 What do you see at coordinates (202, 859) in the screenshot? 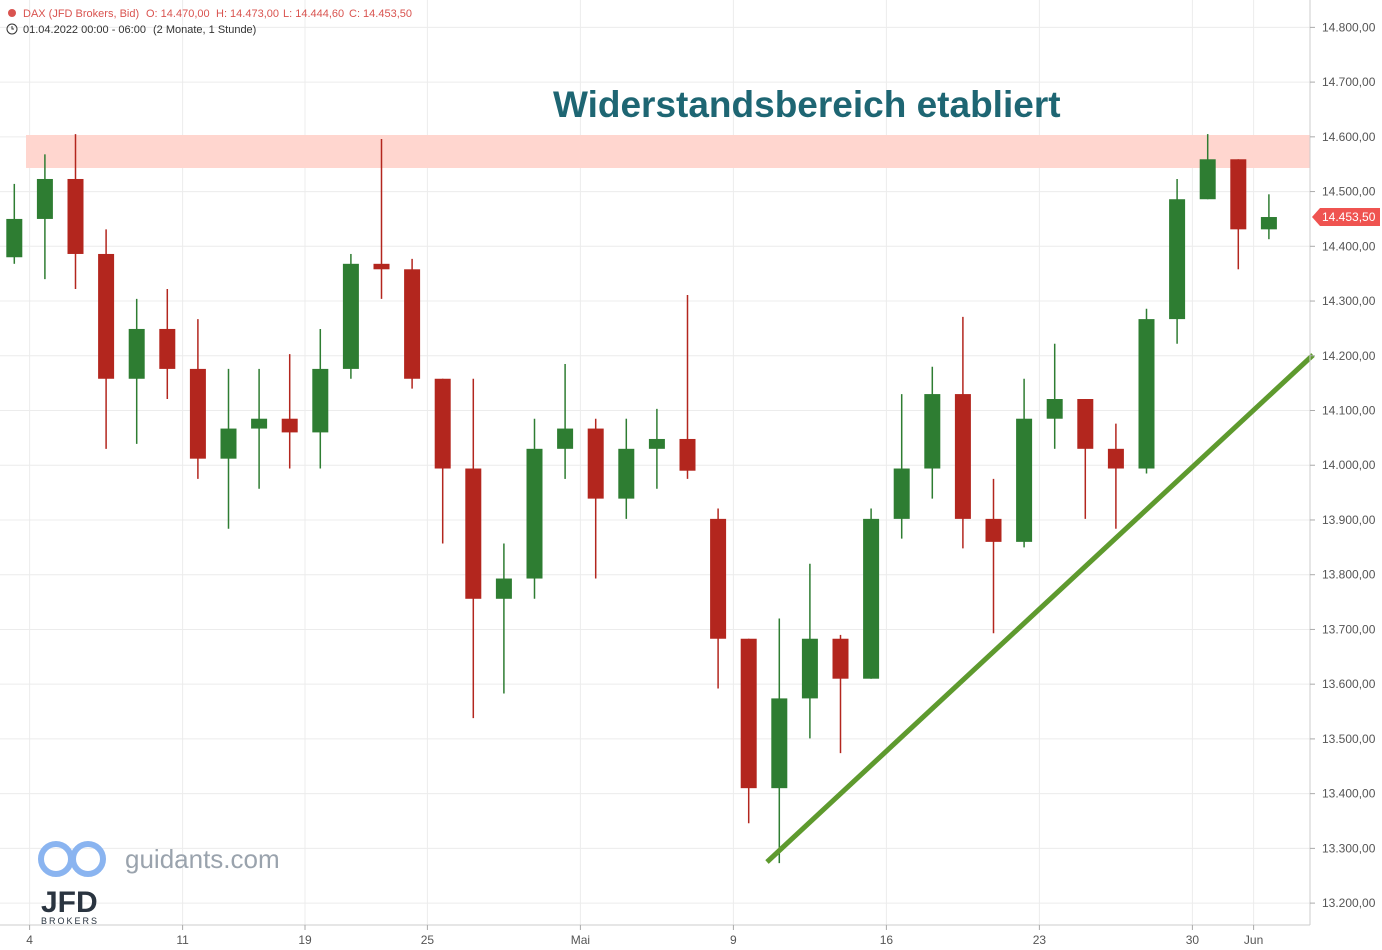
I see `watermark: guidants.com` at bounding box center [202, 859].